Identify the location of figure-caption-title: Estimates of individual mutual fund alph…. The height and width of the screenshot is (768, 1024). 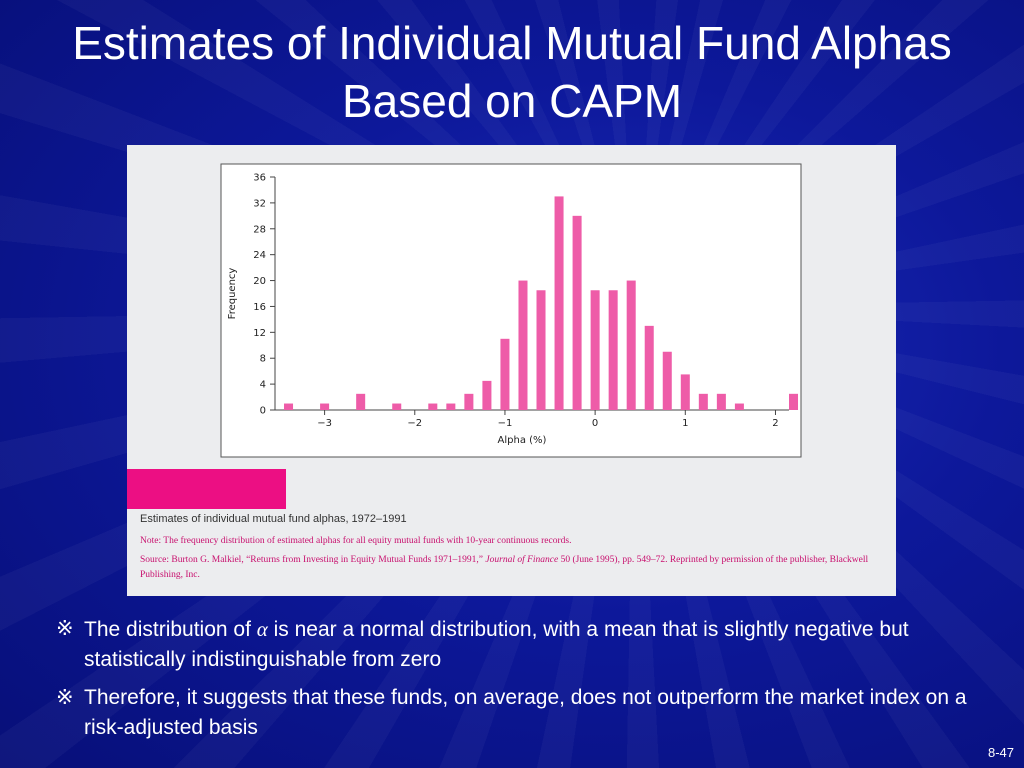
(273, 519).